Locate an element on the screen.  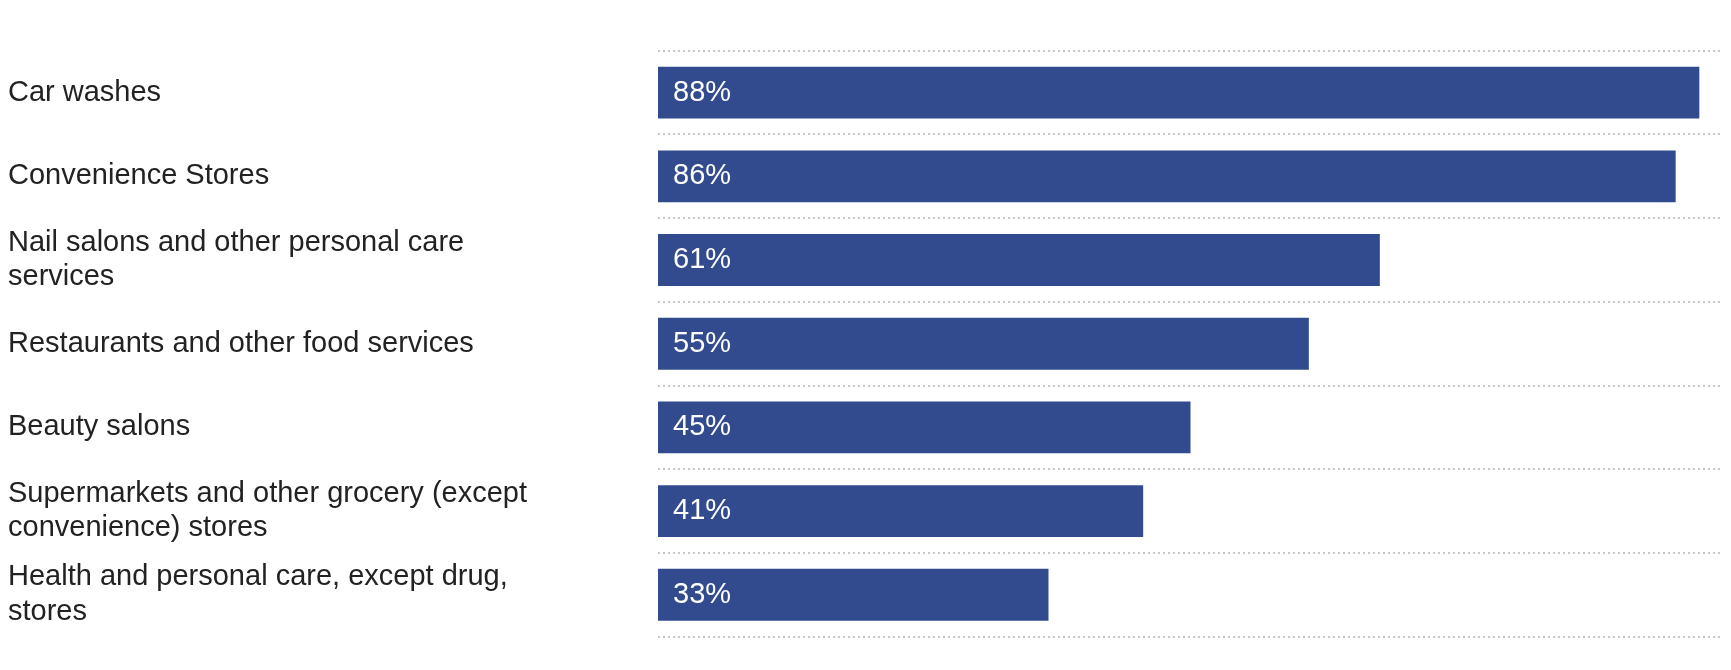
y-tick-label: Beauty salons is located at coordinates (99, 425).